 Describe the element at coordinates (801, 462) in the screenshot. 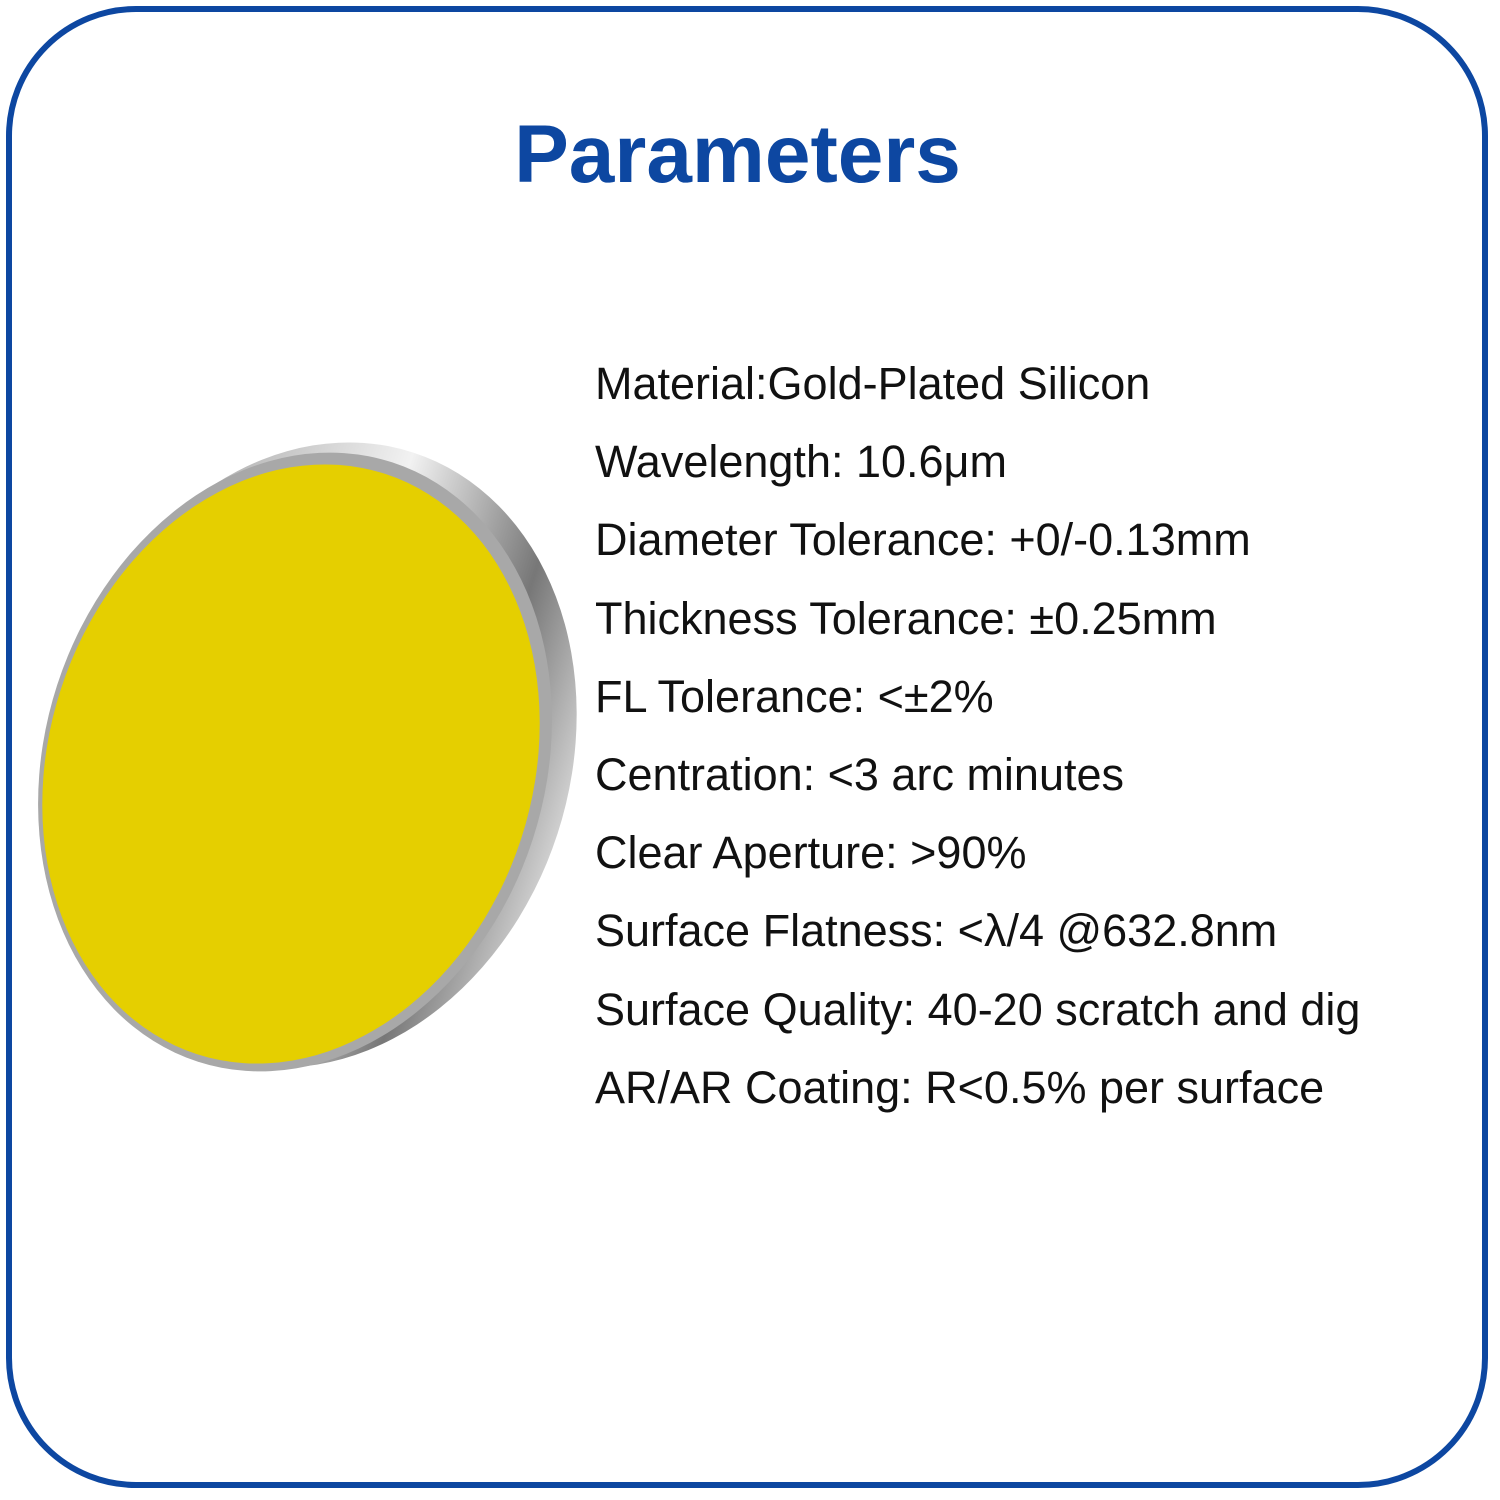

I see `parameter: Wavelength: 10.6μm` at that location.